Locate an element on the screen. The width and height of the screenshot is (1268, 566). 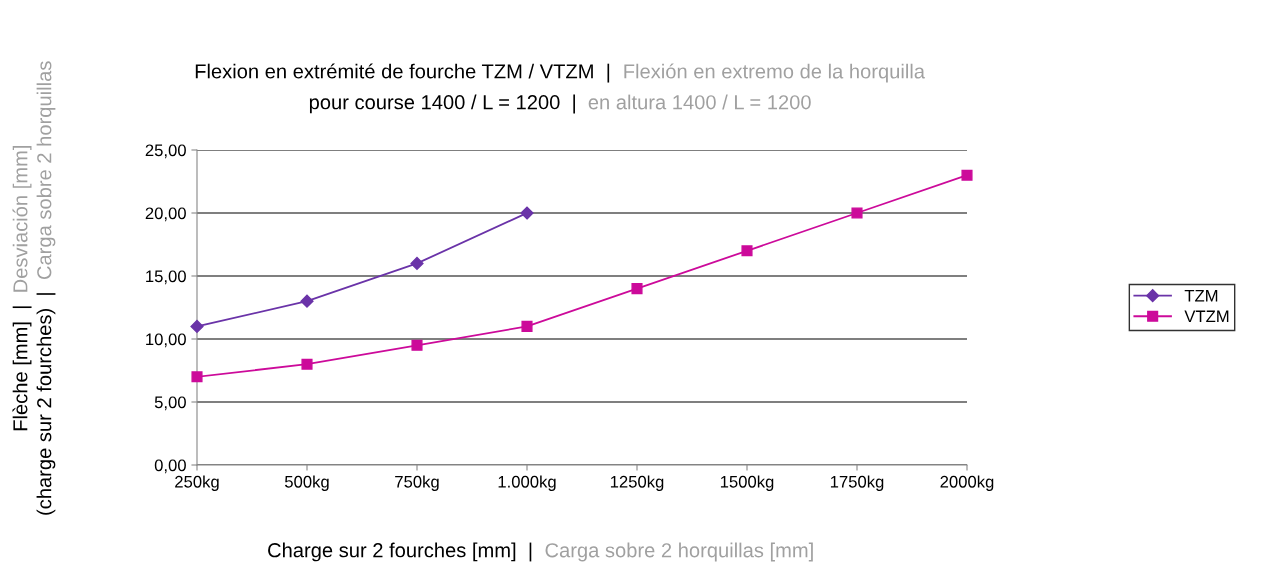
legend-label: TZM is located at coordinates (1201, 296).